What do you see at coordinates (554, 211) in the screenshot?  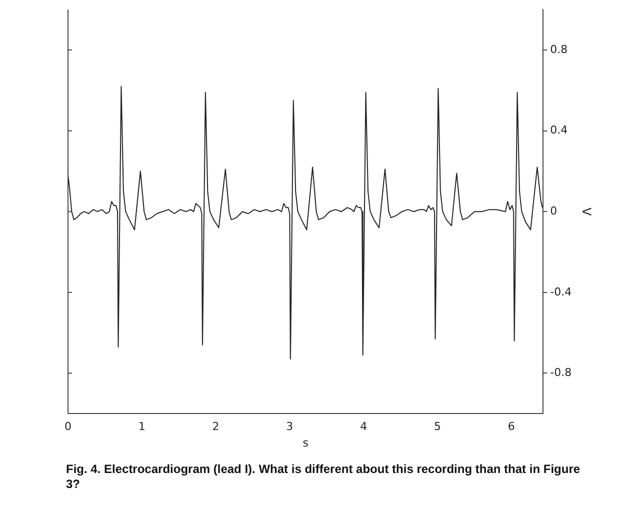 I see `y-tick-label: 0` at bounding box center [554, 211].